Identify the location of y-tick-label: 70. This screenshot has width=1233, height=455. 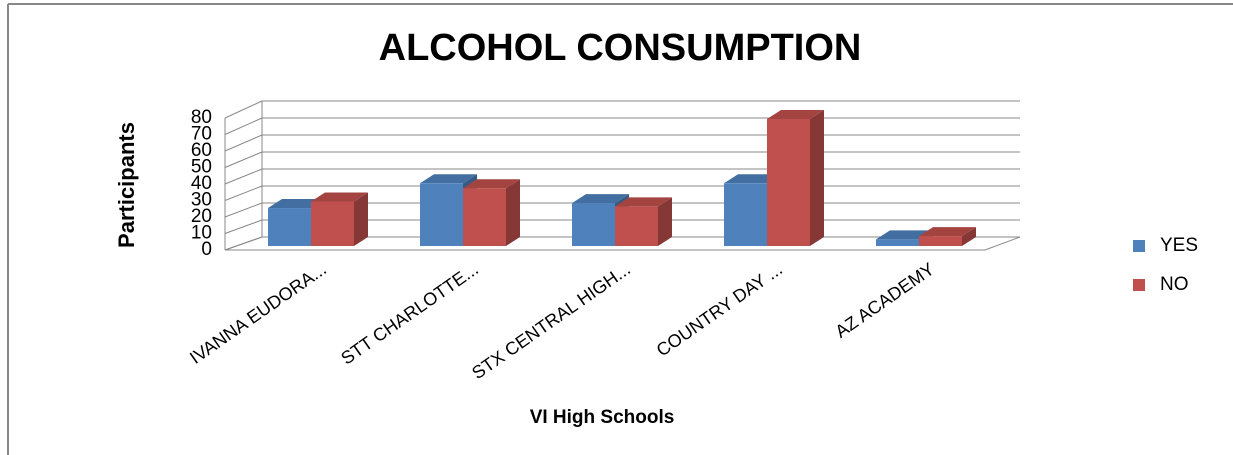
(201, 134).